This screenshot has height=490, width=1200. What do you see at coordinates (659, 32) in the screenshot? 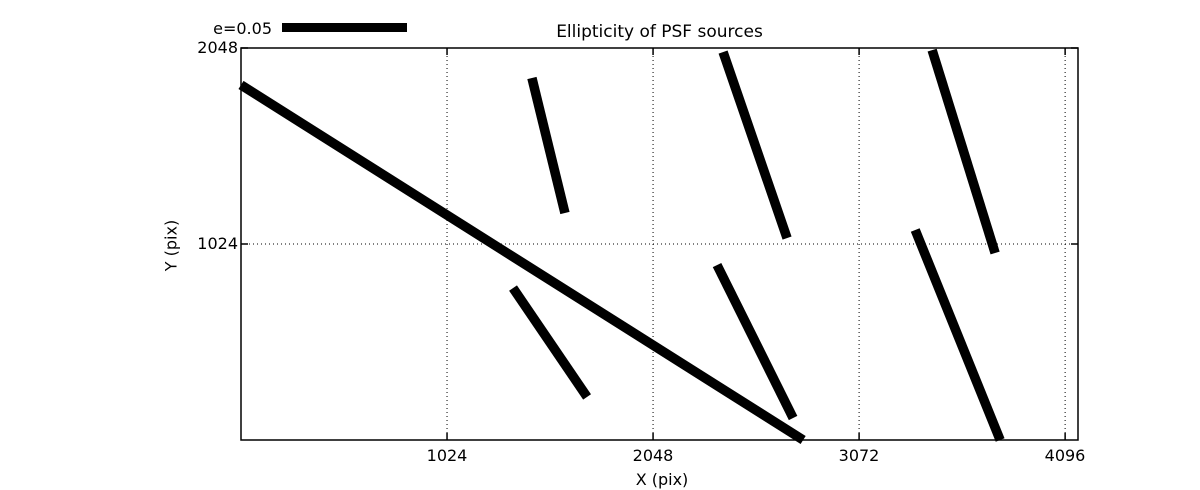
I see `chart-title: Ellipticity of PSF sources` at bounding box center [659, 32].